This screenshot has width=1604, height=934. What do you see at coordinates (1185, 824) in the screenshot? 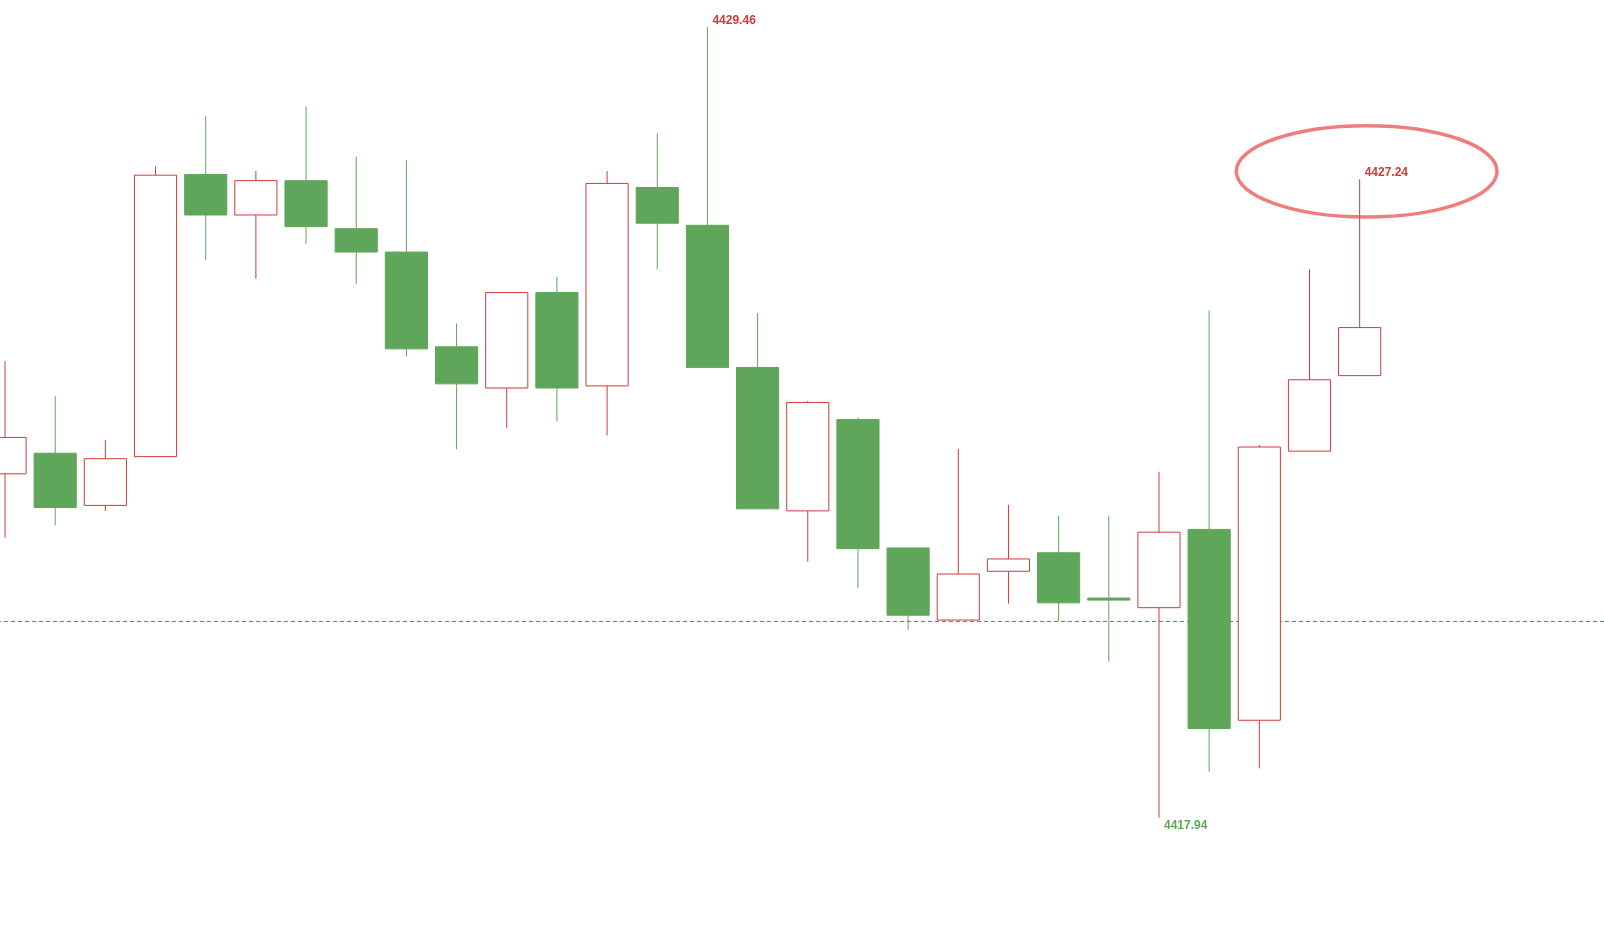
I see `text: 4417.94` at bounding box center [1185, 824].